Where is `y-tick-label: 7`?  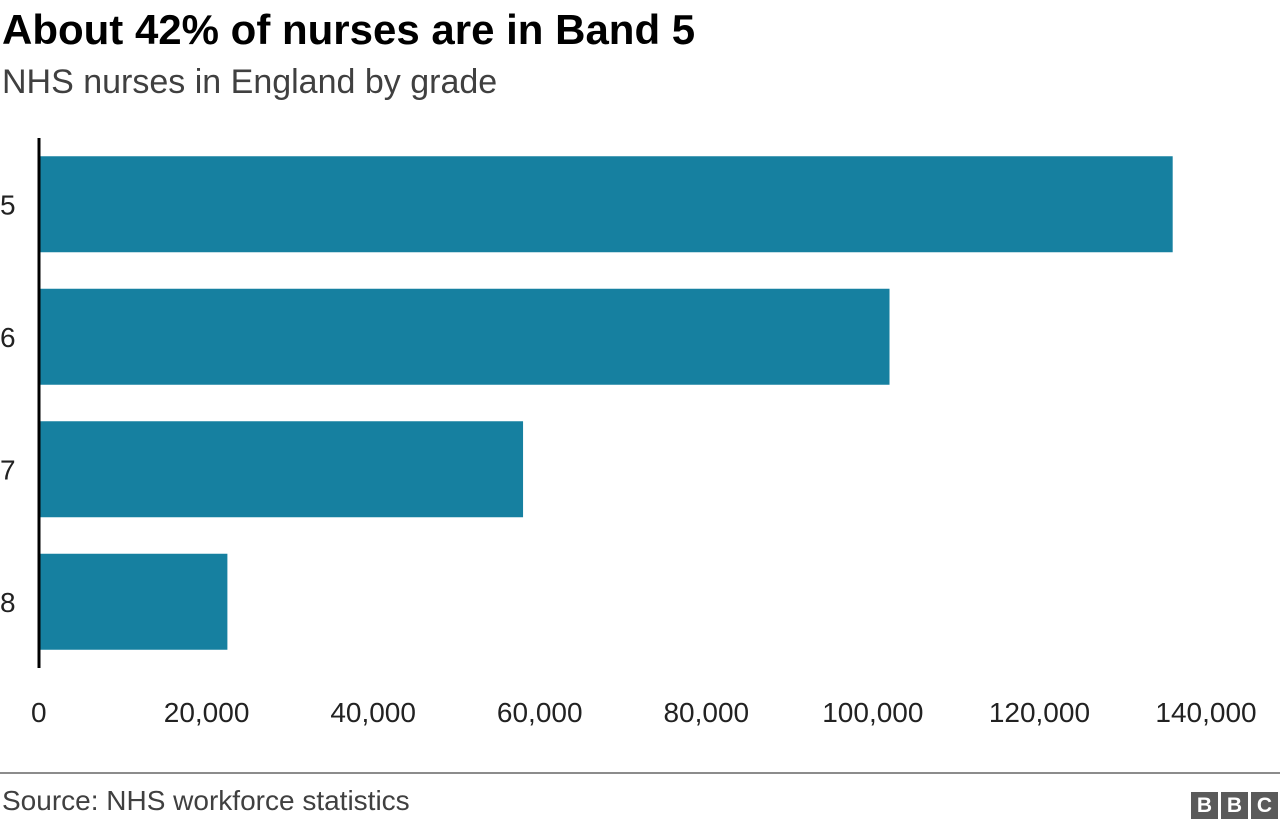
y-tick-label: 7 is located at coordinates (8, 469).